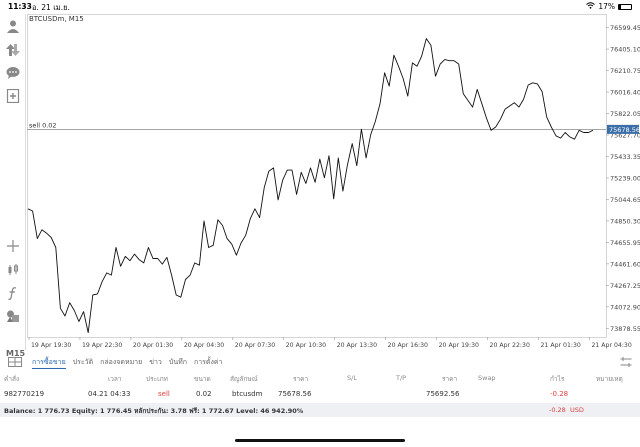 This screenshot has width=640, height=447. I want to click on x-tick-label: 19 Apr 22:30, so click(102, 345).